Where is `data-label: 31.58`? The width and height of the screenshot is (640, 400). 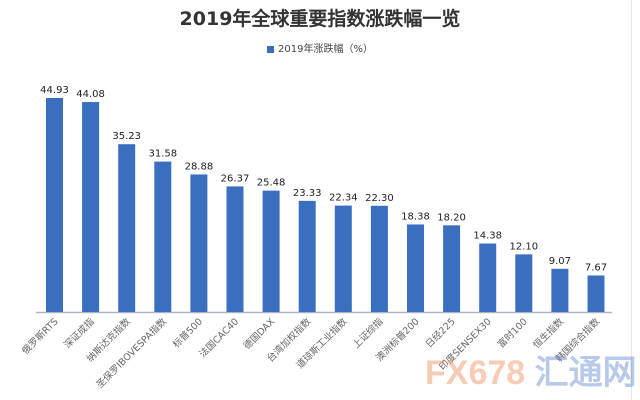 data-label: 31.58 is located at coordinates (162, 154).